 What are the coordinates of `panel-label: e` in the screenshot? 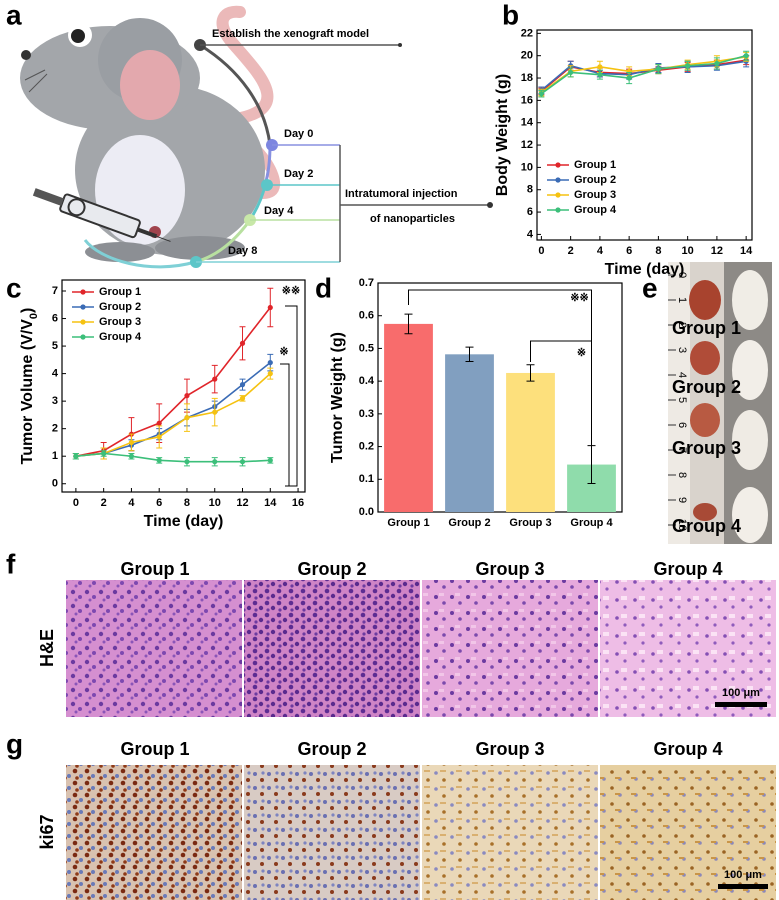 It's located at (650, 287).